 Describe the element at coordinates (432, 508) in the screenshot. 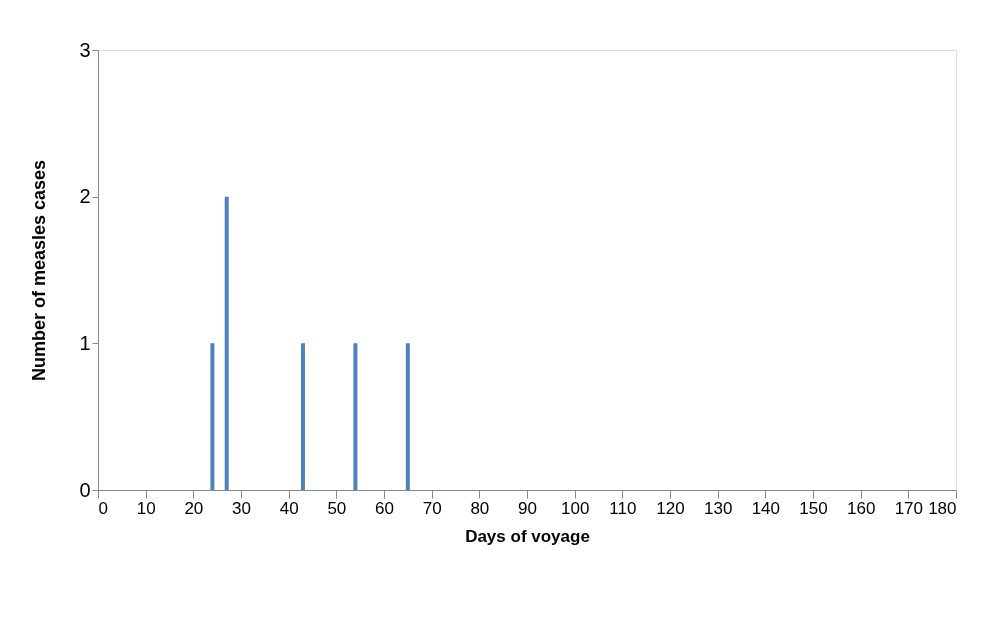

I see `x-tick-label: 70` at that location.